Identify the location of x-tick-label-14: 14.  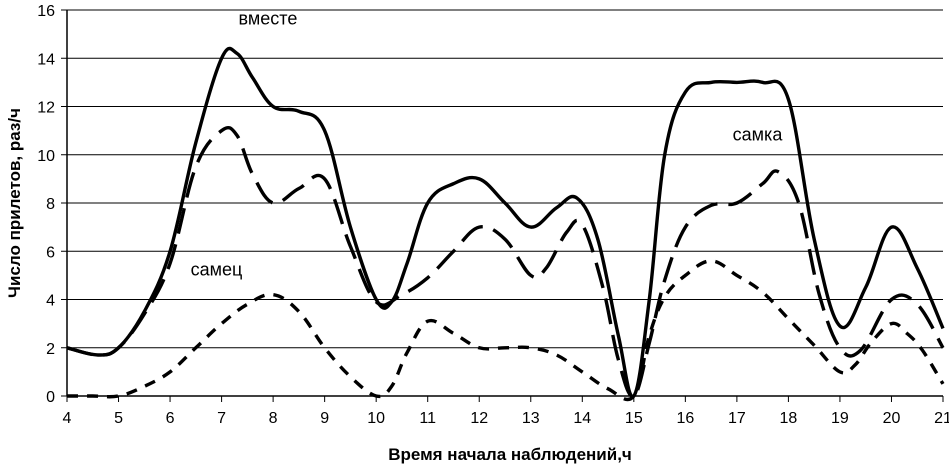
(582, 418).